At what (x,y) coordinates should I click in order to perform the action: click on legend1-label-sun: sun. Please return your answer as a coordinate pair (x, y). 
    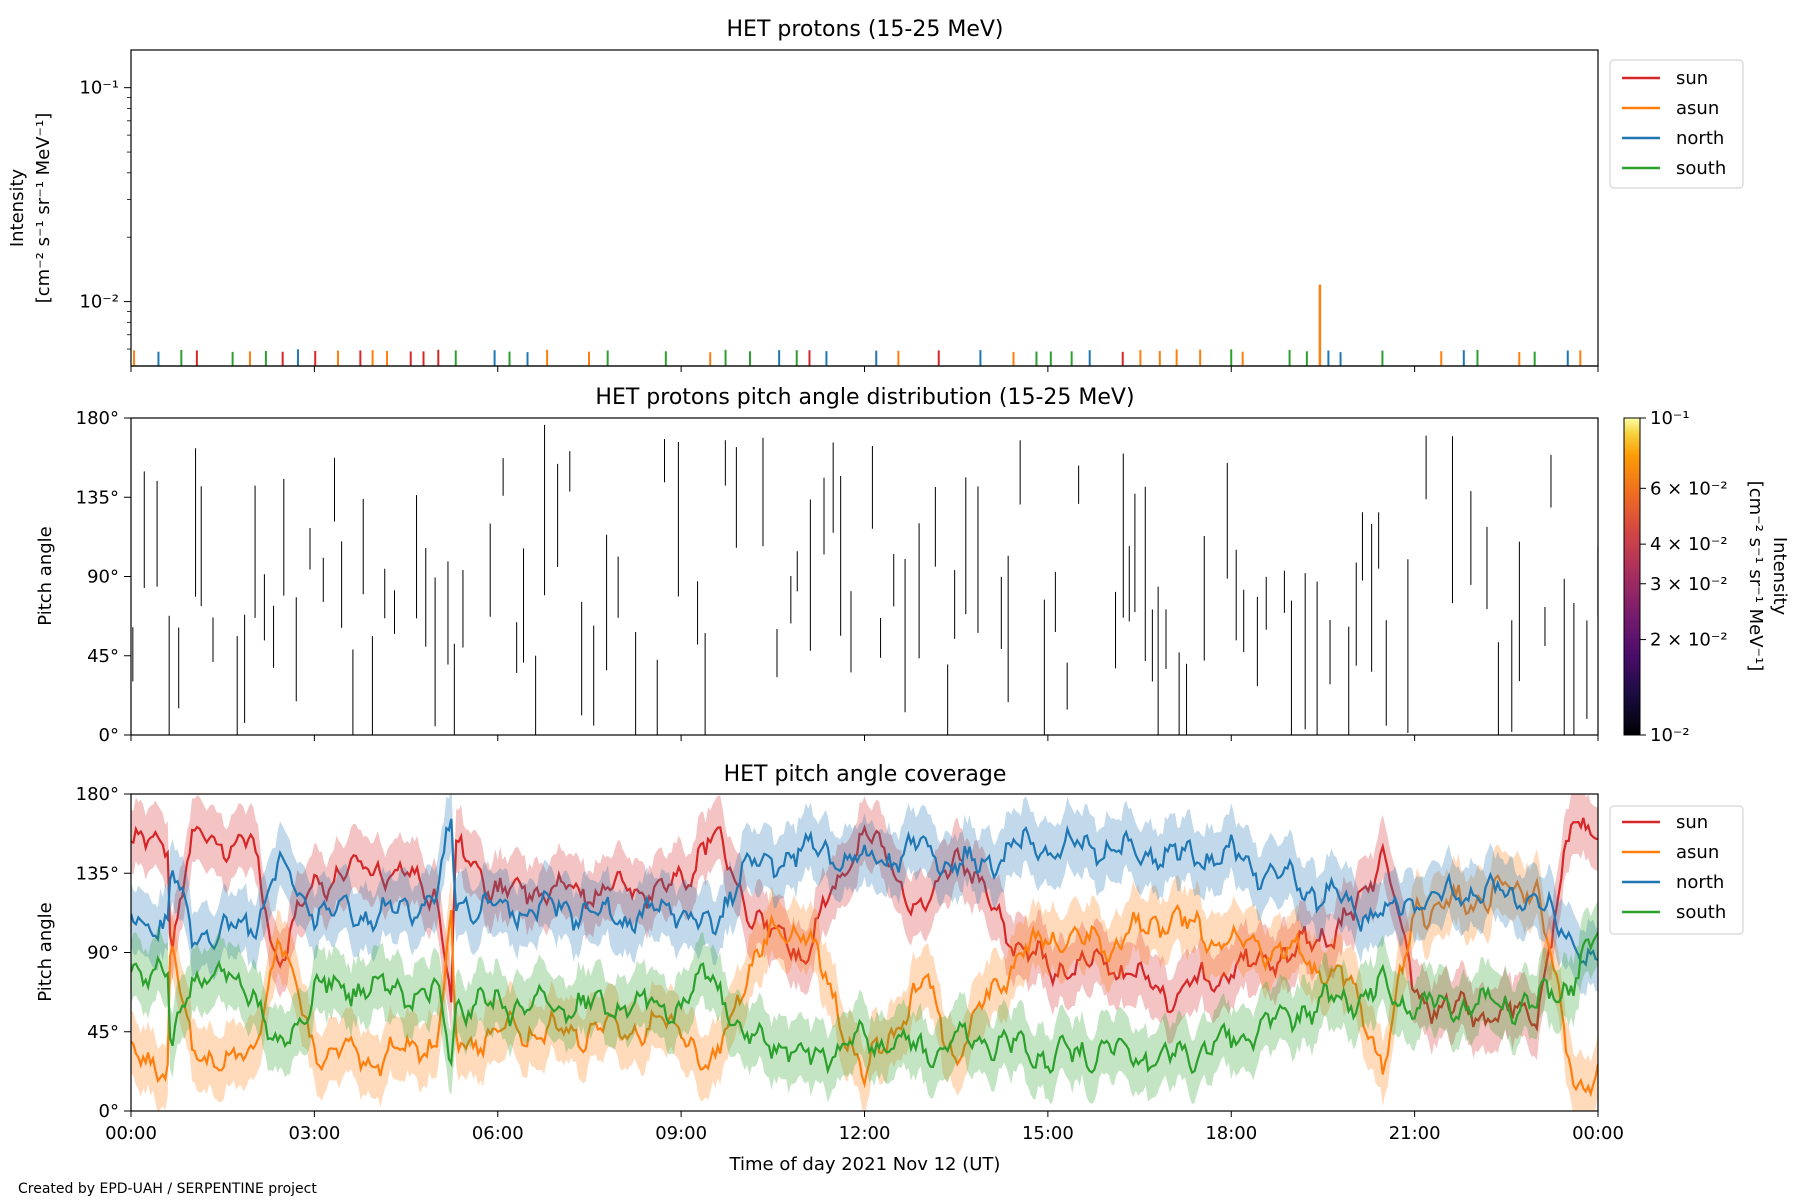
    Looking at the image, I should click on (1692, 78).